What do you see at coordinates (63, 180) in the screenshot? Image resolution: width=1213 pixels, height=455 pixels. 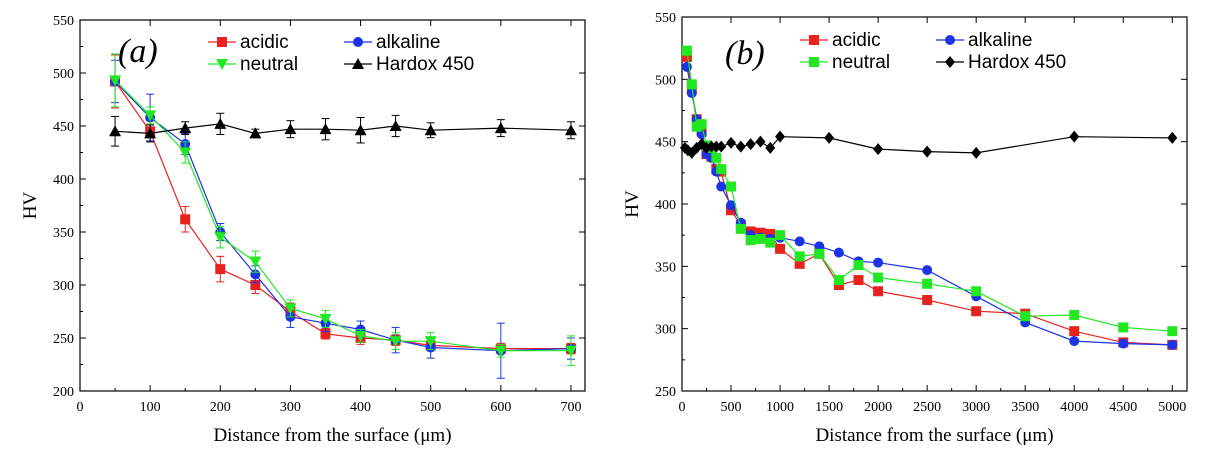 I see `y-tick-label: 400` at bounding box center [63, 180].